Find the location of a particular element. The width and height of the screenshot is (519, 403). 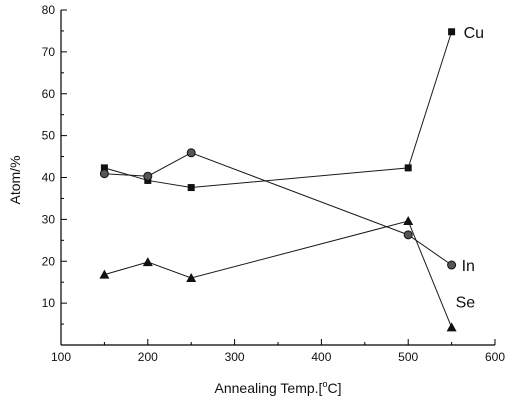

x-axis-title-end: C] is located at coordinates (334, 388).